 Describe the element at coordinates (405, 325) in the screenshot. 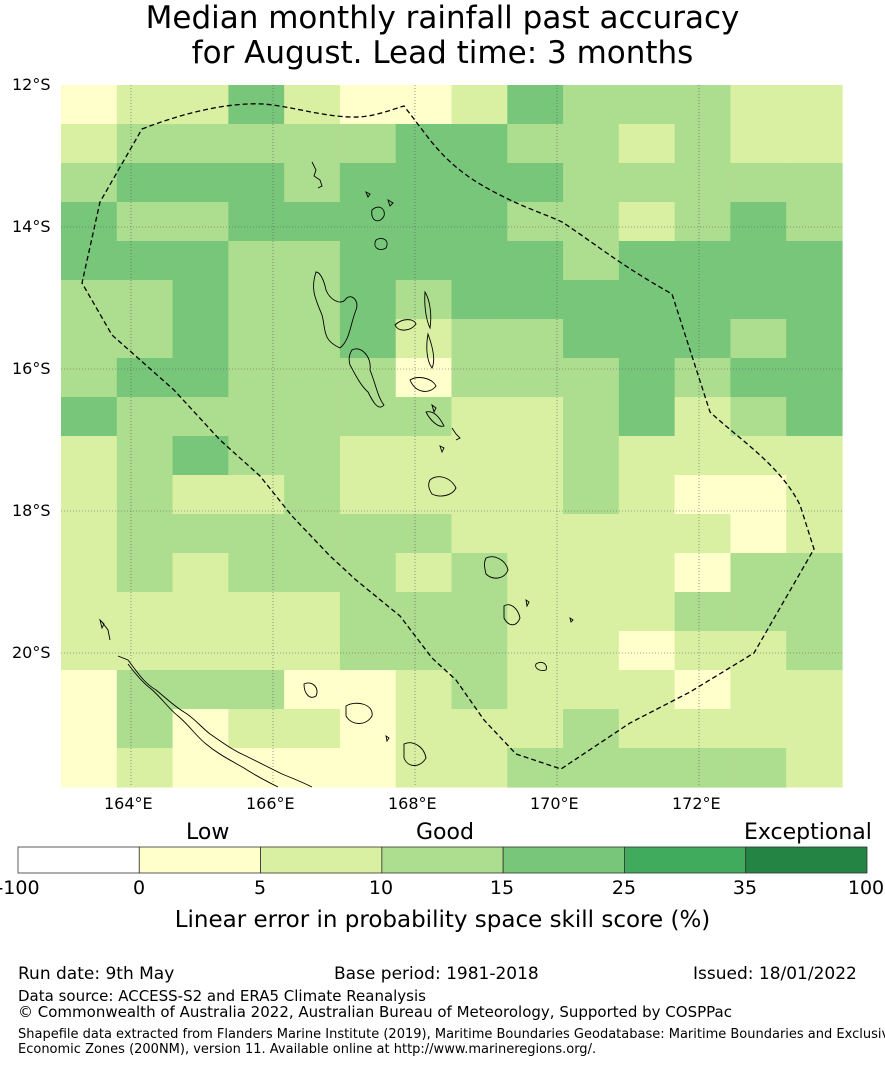

I see `ambae` at that location.